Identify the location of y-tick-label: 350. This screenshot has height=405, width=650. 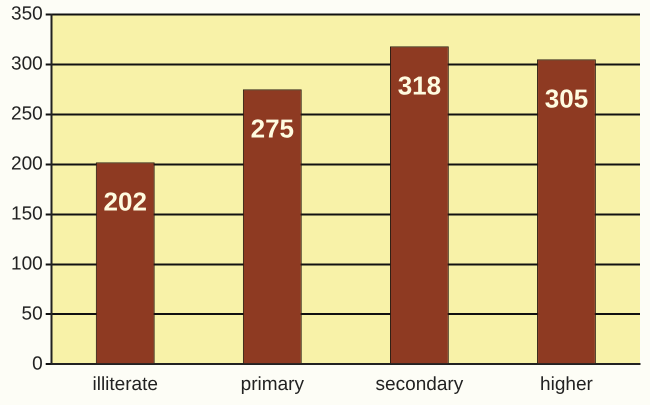
(27, 14).